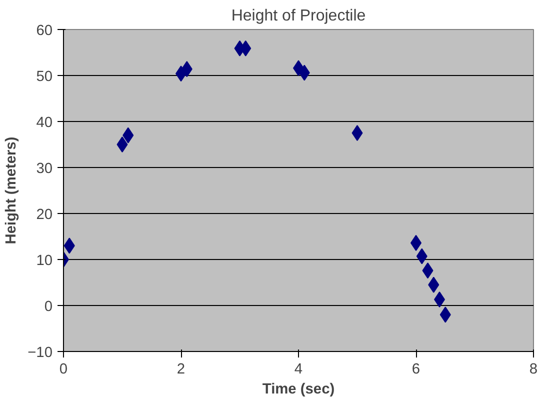 The width and height of the screenshot is (555, 402). I want to click on y-tick-label: 30, so click(44, 169).